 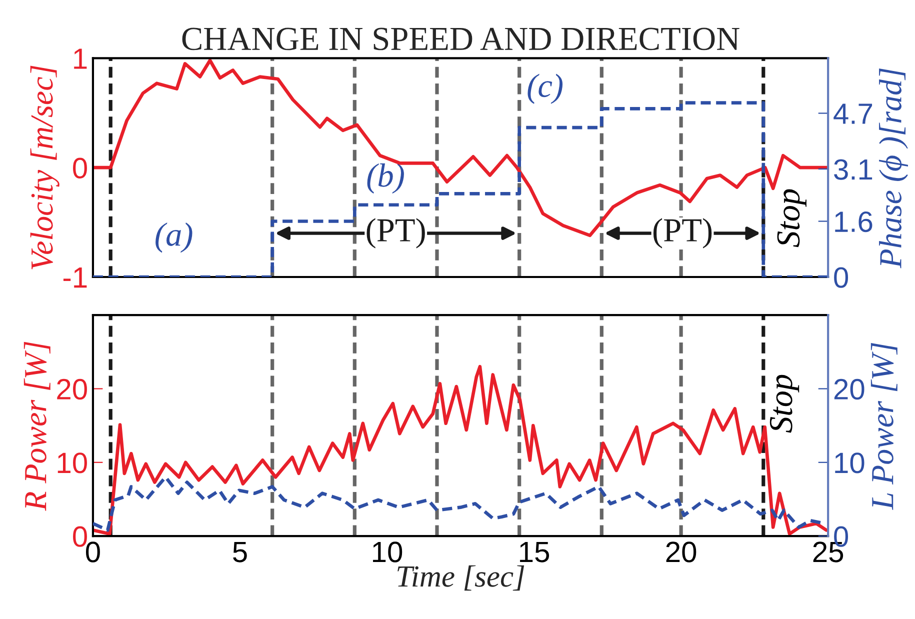 I want to click on y2-tick-label: 3.1, so click(x=853, y=169).